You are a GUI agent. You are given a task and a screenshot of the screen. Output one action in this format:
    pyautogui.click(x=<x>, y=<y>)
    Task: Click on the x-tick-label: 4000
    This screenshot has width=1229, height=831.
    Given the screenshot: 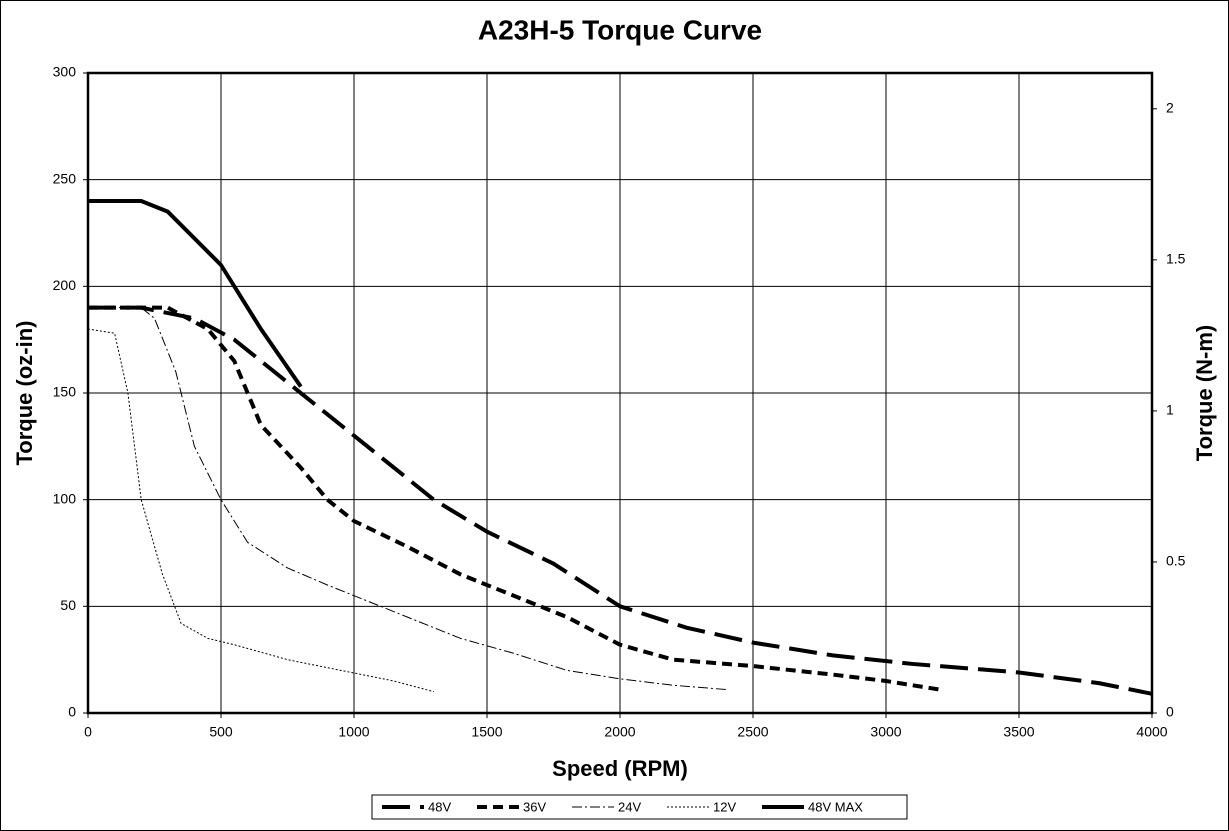 What is the action you would take?
    pyautogui.click(x=1151, y=732)
    